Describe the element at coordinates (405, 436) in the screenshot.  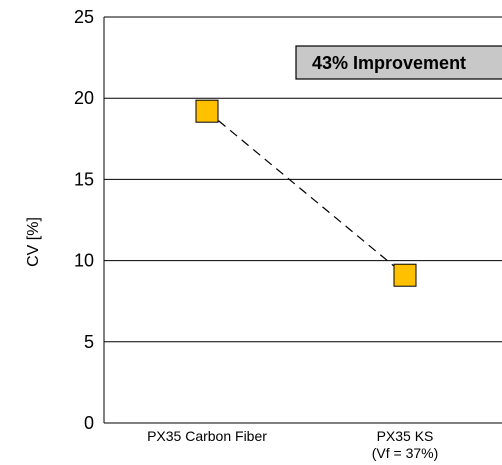
I see `x-tick-label: PX35 KS` at that location.